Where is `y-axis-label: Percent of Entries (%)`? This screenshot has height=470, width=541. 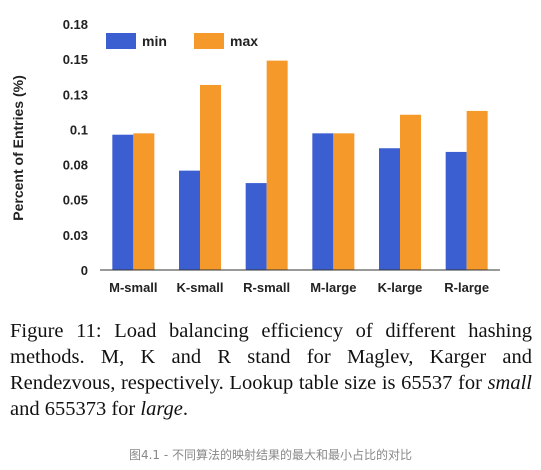 y-axis-label: Percent of Entries (%) is located at coordinates (18, 147).